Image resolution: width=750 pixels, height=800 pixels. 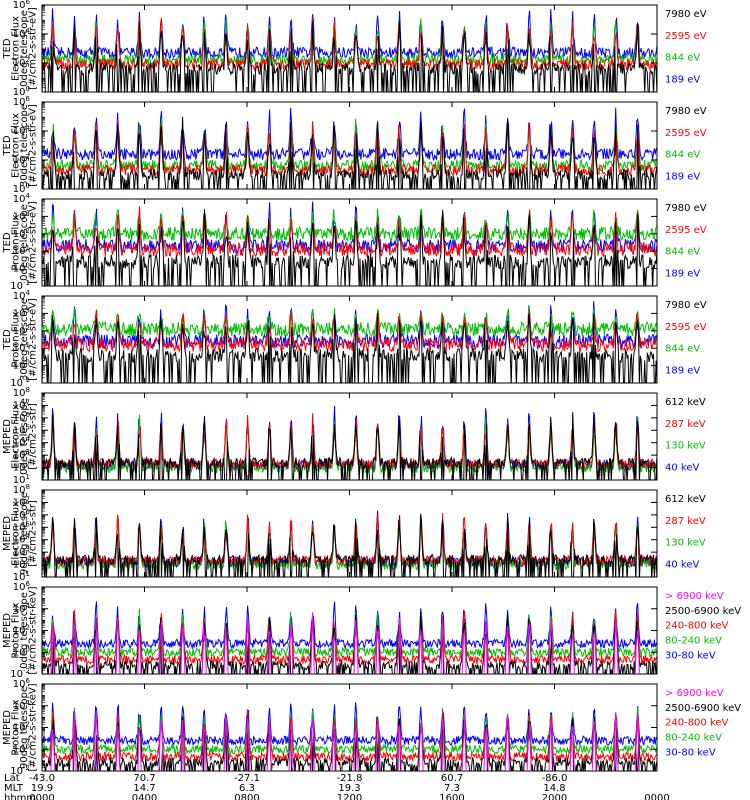 What do you see at coordinates (451, 796) in the screenshot?
I see `x-tick-label: 1600` at bounding box center [451, 796].